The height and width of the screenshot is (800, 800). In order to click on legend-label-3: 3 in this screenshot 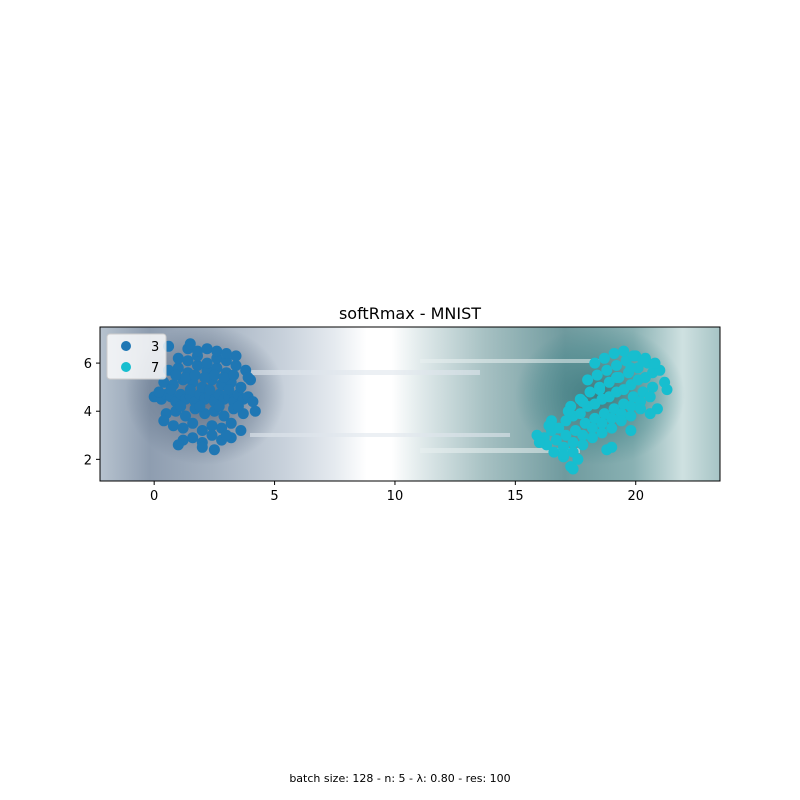, I will do `click(155, 347)`.